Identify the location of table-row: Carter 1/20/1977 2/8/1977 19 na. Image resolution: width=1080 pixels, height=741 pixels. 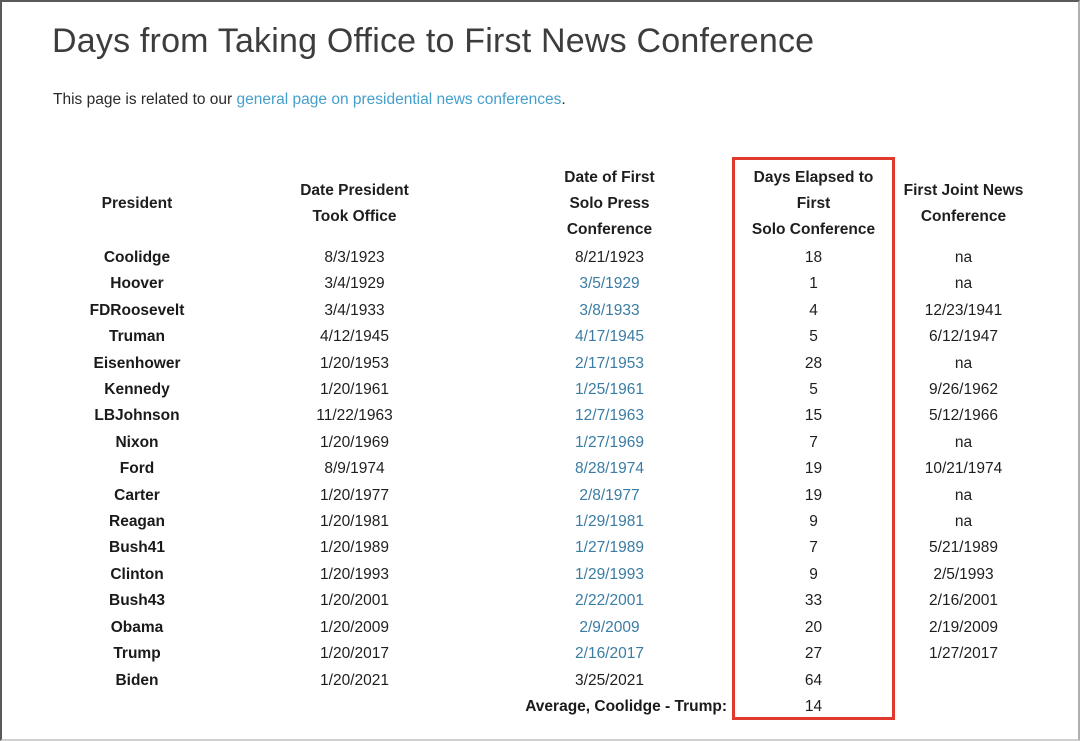
(542, 496).